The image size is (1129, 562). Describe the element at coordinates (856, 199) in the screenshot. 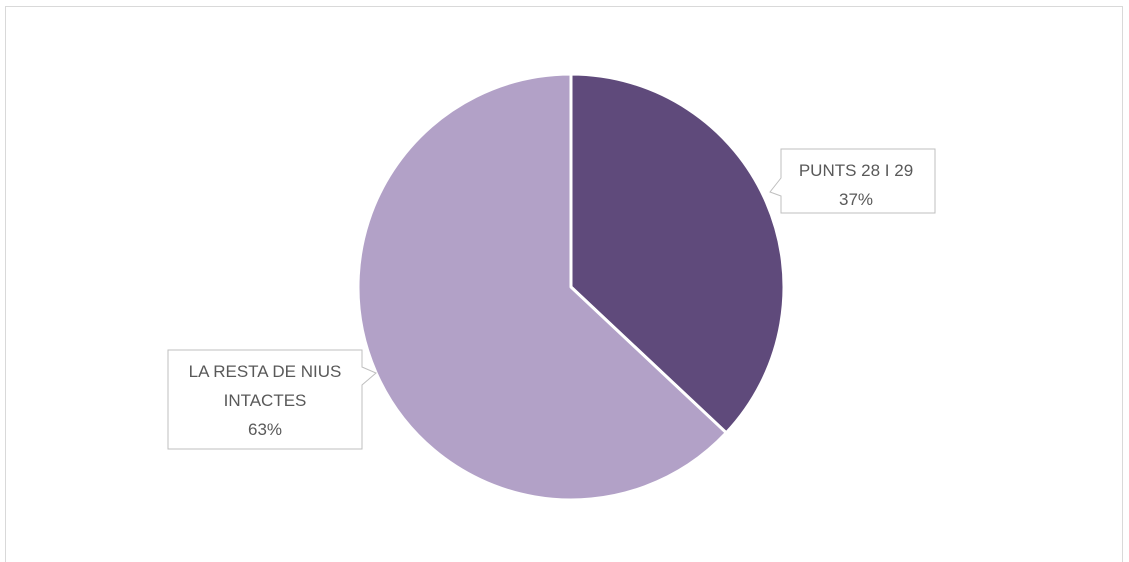

I see `slice-percent-punts: 37%` at that location.